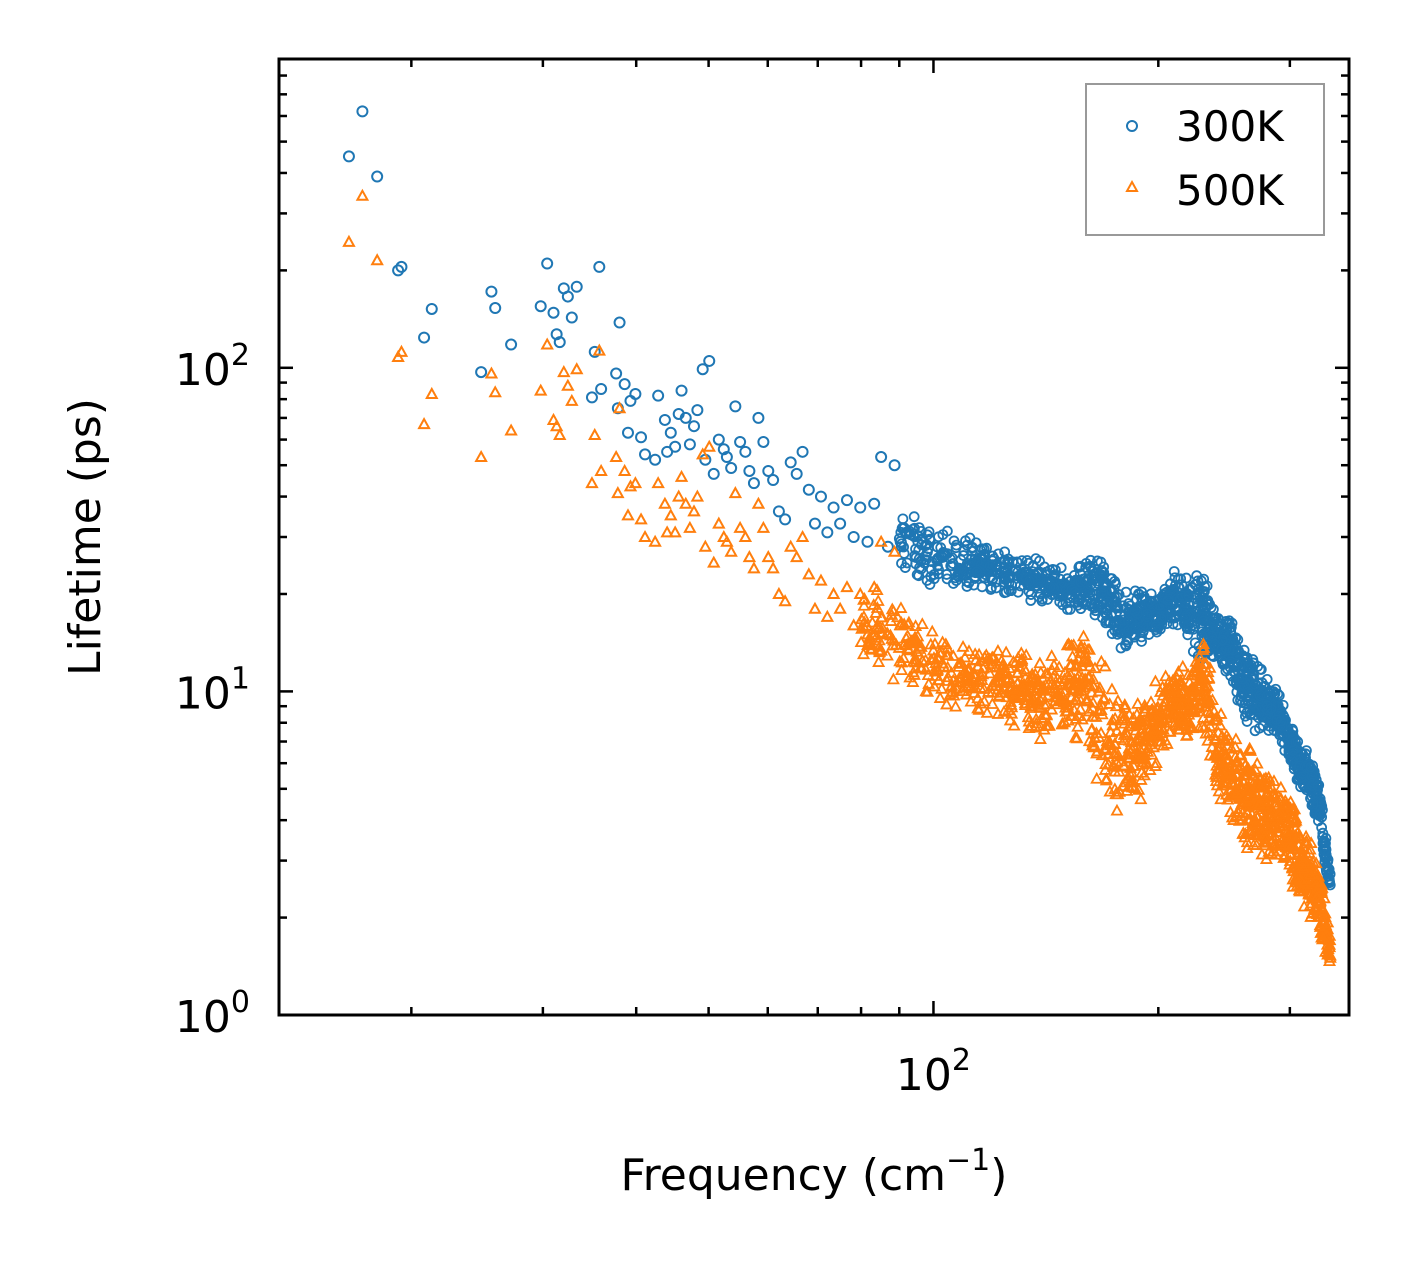 The image size is (1408, 1265). I want to click on y-axis-title: Lifetime (ps), so click(85, 537).